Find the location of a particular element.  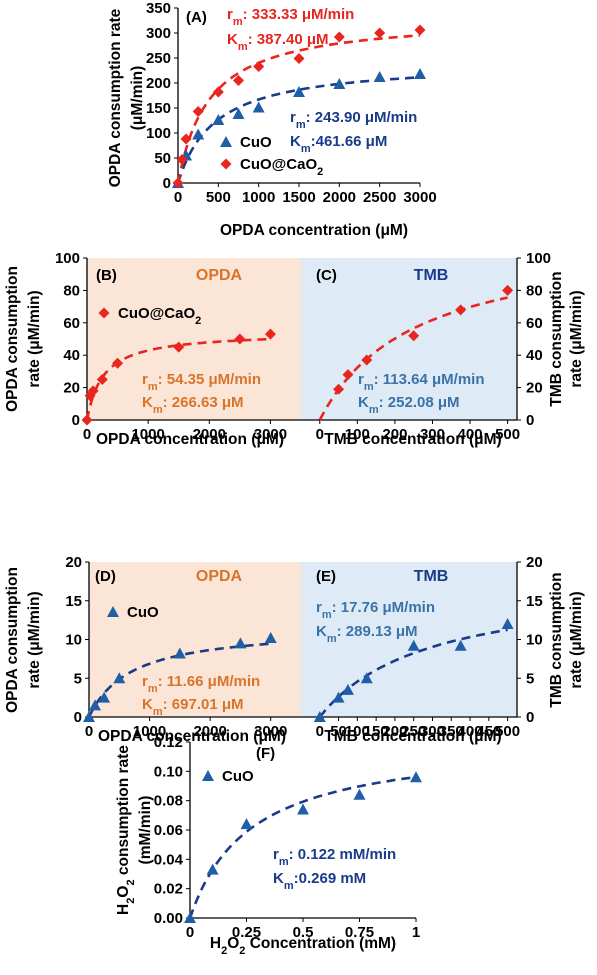

panel-a-x-tick-label: 1500 is located at coordinates (298, 197).